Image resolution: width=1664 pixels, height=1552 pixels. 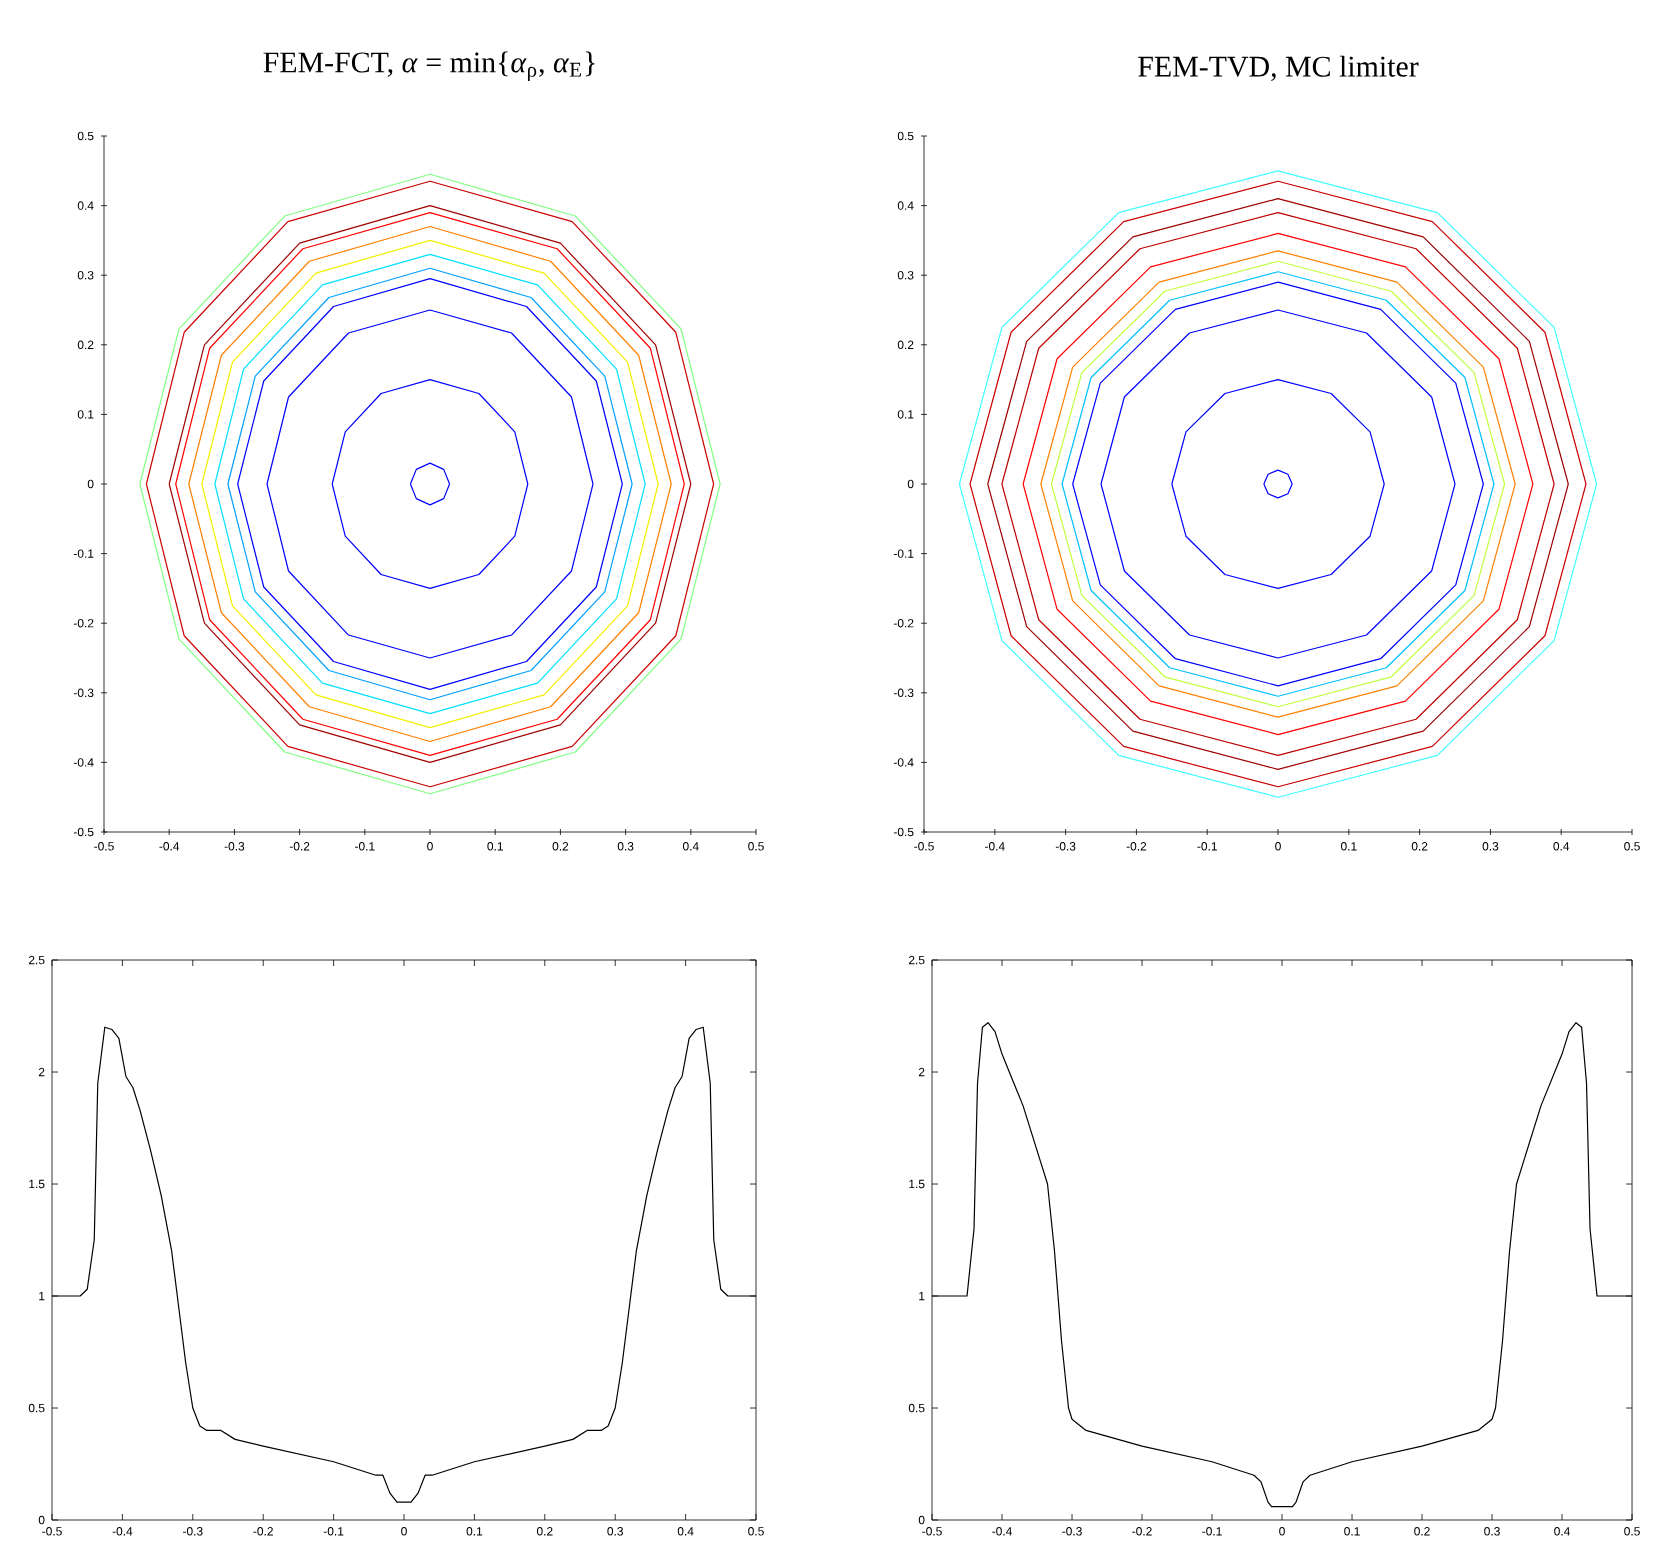 I want to click on chart-title: FEM-TVD, MC limiter, so click(x=1278, y=68).